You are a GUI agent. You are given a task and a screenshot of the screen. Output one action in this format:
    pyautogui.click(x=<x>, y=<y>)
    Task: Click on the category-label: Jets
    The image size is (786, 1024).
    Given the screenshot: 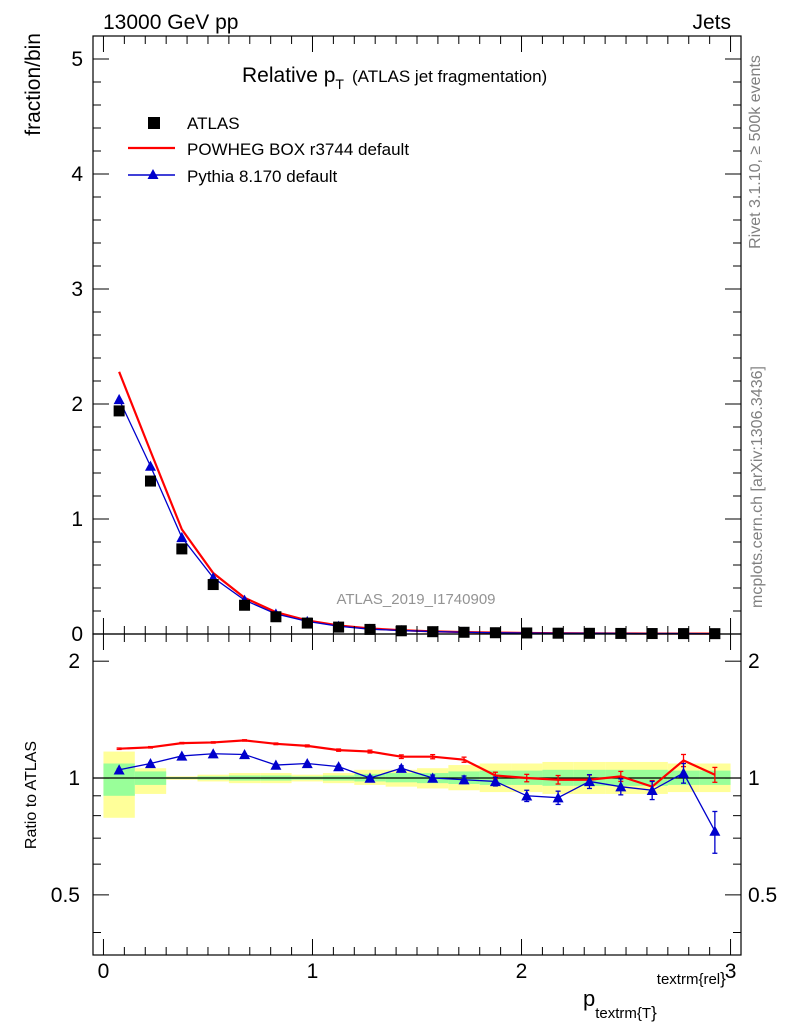 What is the action you would take?
    pyautogui.click(x=711, y=22)
    